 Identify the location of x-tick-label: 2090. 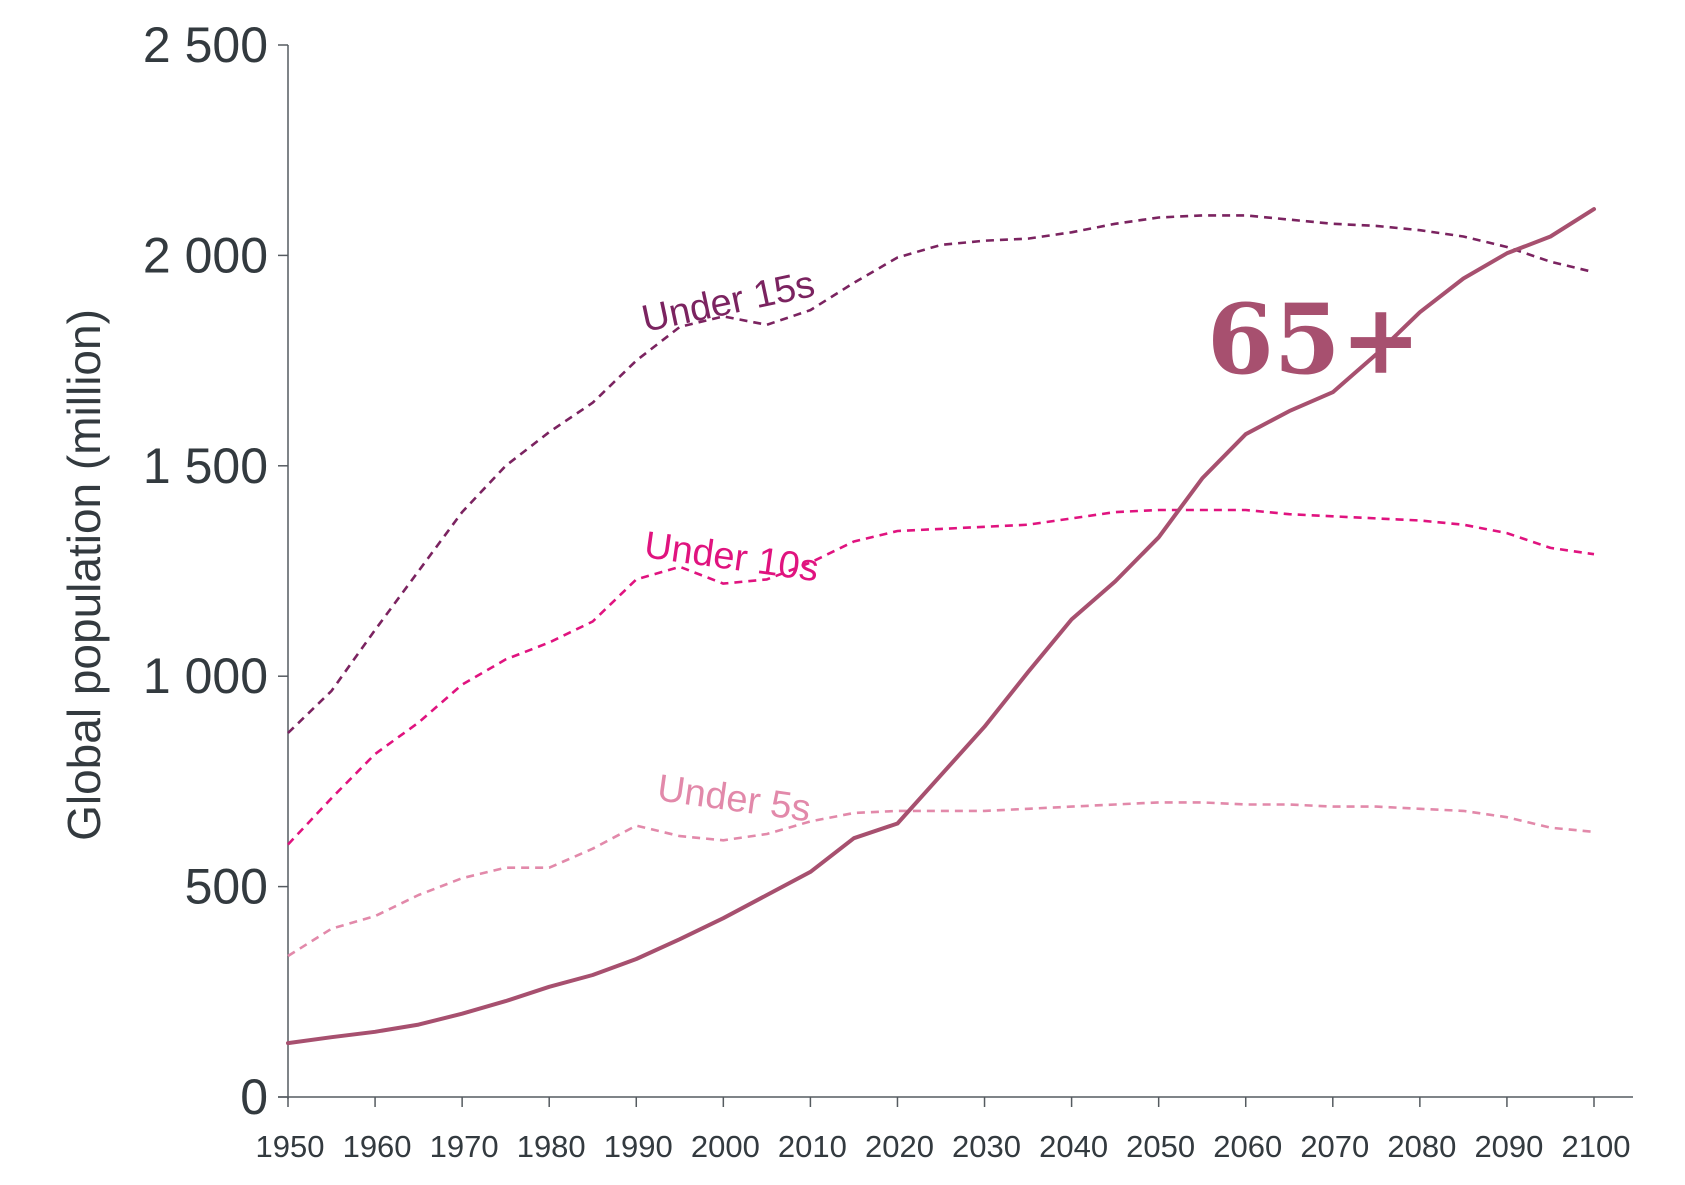
(1508, 1146).